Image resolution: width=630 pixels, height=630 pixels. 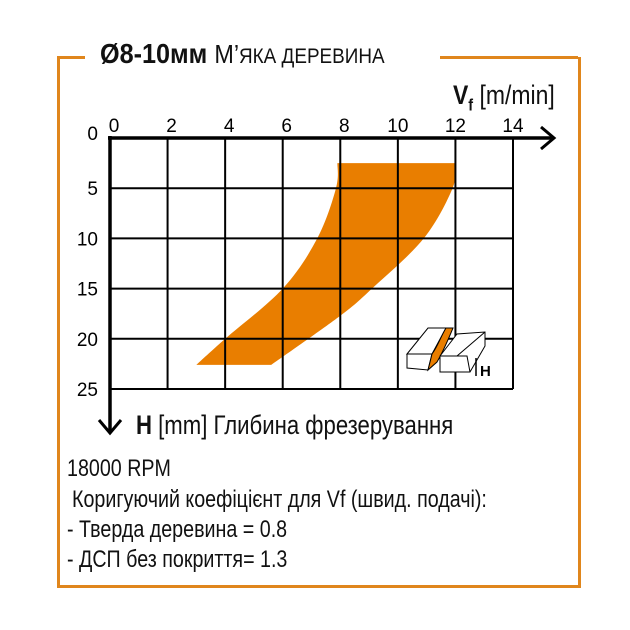 I want to click on frame-top-right, so click(x=509, y=57).